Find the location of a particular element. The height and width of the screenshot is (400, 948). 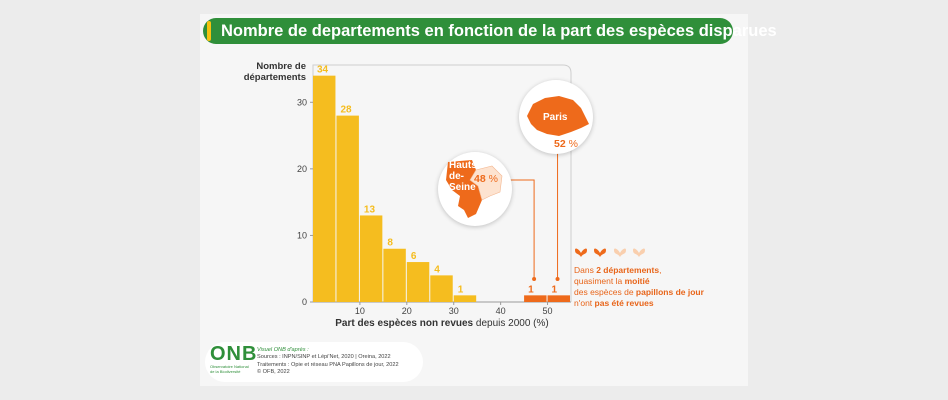

x-tick-label: 10 is located at coordinates (360, 311).